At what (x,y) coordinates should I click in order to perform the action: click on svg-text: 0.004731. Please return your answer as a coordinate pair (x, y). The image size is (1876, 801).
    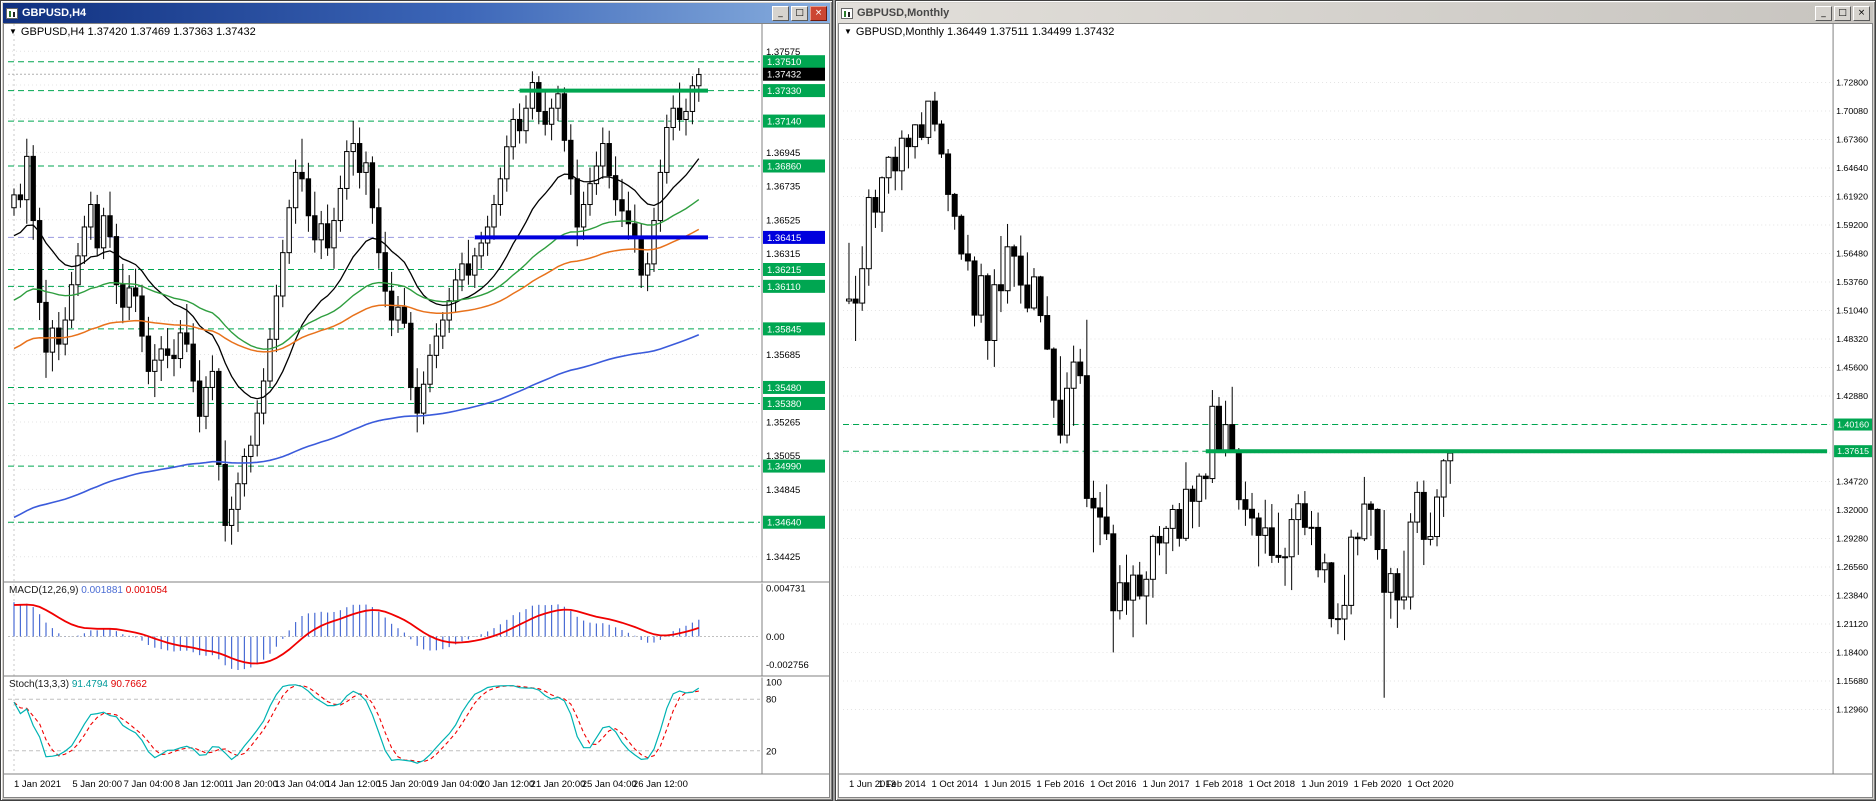
    Looking at the image, I should click on (786, 589).